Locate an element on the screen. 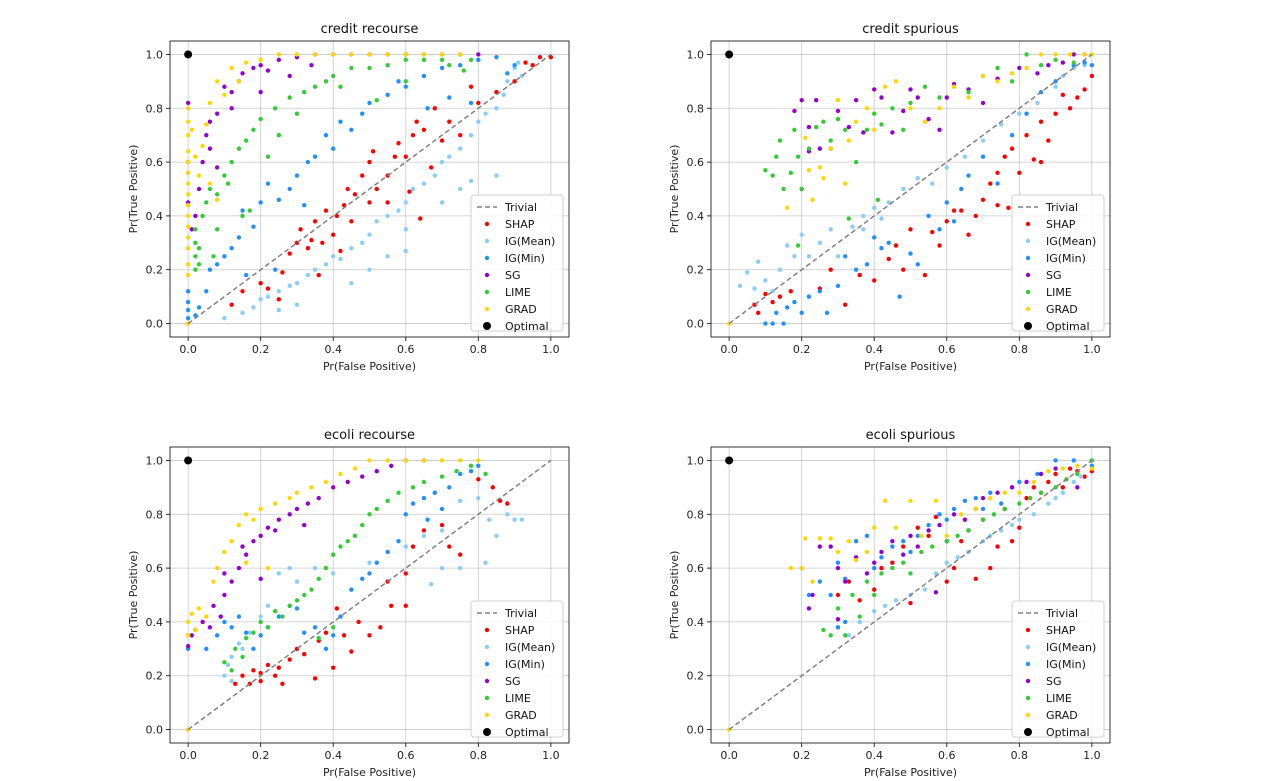 The height and width of the screenshot is (781, 1268). series-lime is located at coordinates (333, 164).